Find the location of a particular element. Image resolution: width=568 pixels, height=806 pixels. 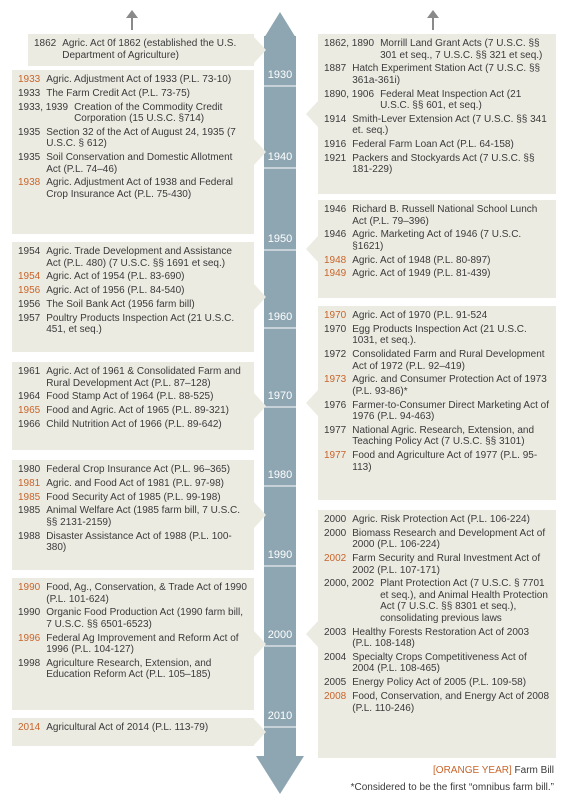

entry-year: 1976 is located at coordinates (335, 405).